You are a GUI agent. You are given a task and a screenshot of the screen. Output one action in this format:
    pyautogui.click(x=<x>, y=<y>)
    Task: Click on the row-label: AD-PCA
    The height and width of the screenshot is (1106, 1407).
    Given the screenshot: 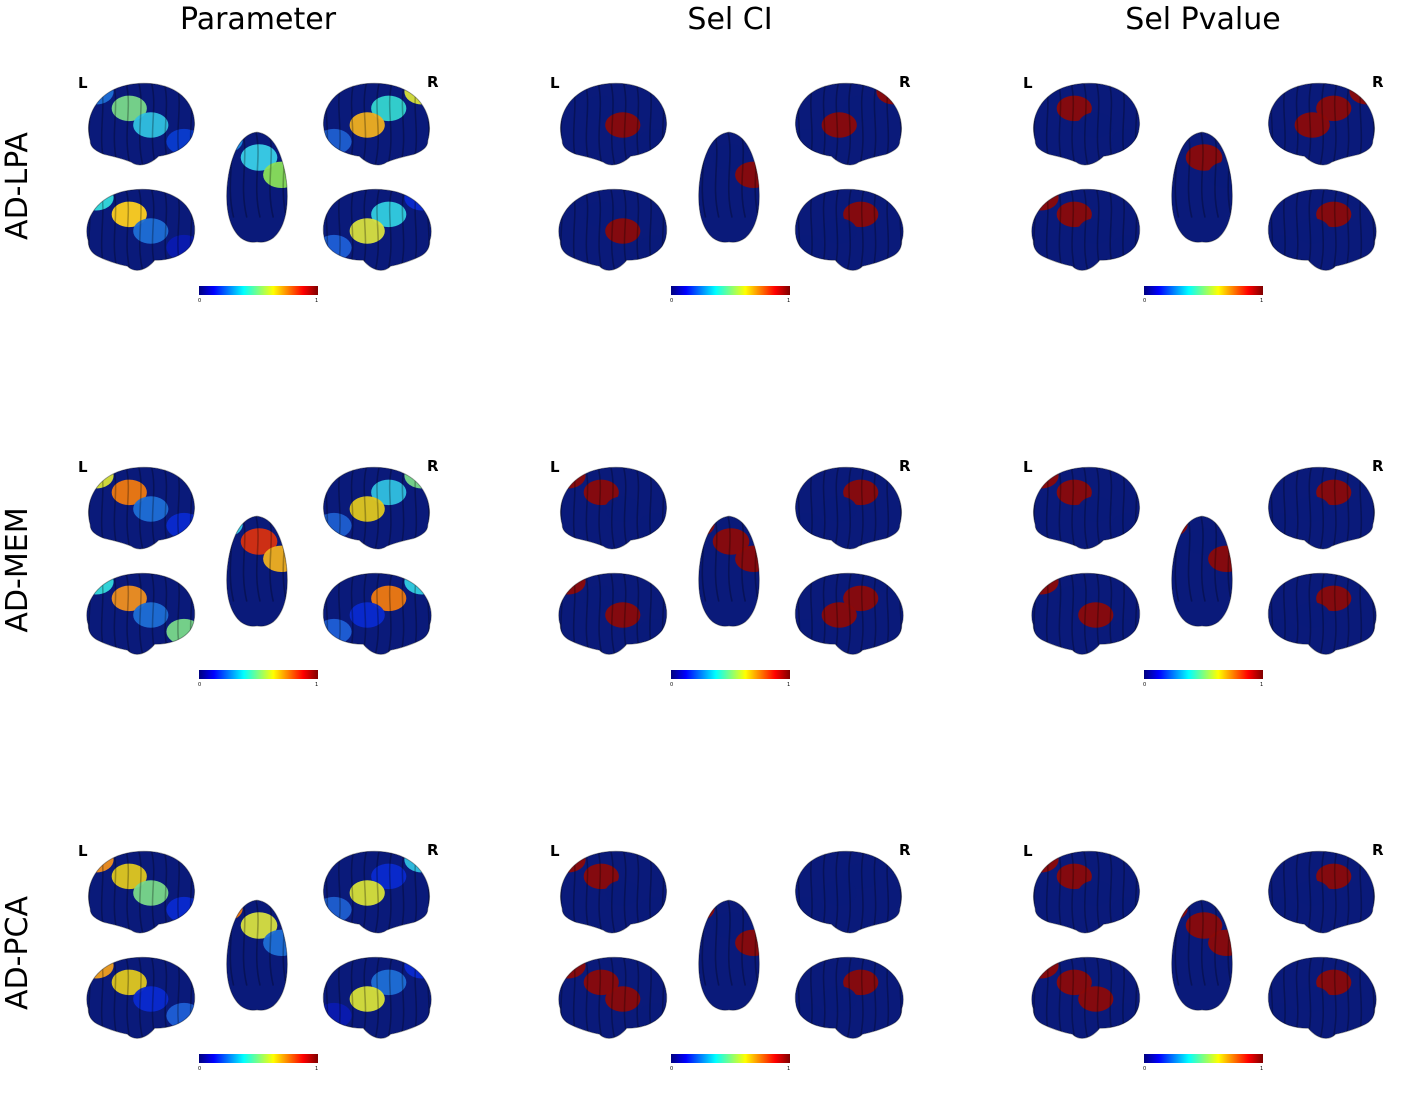 What is the action you would take?
    pyautogui.click(x=17, y=953)
    